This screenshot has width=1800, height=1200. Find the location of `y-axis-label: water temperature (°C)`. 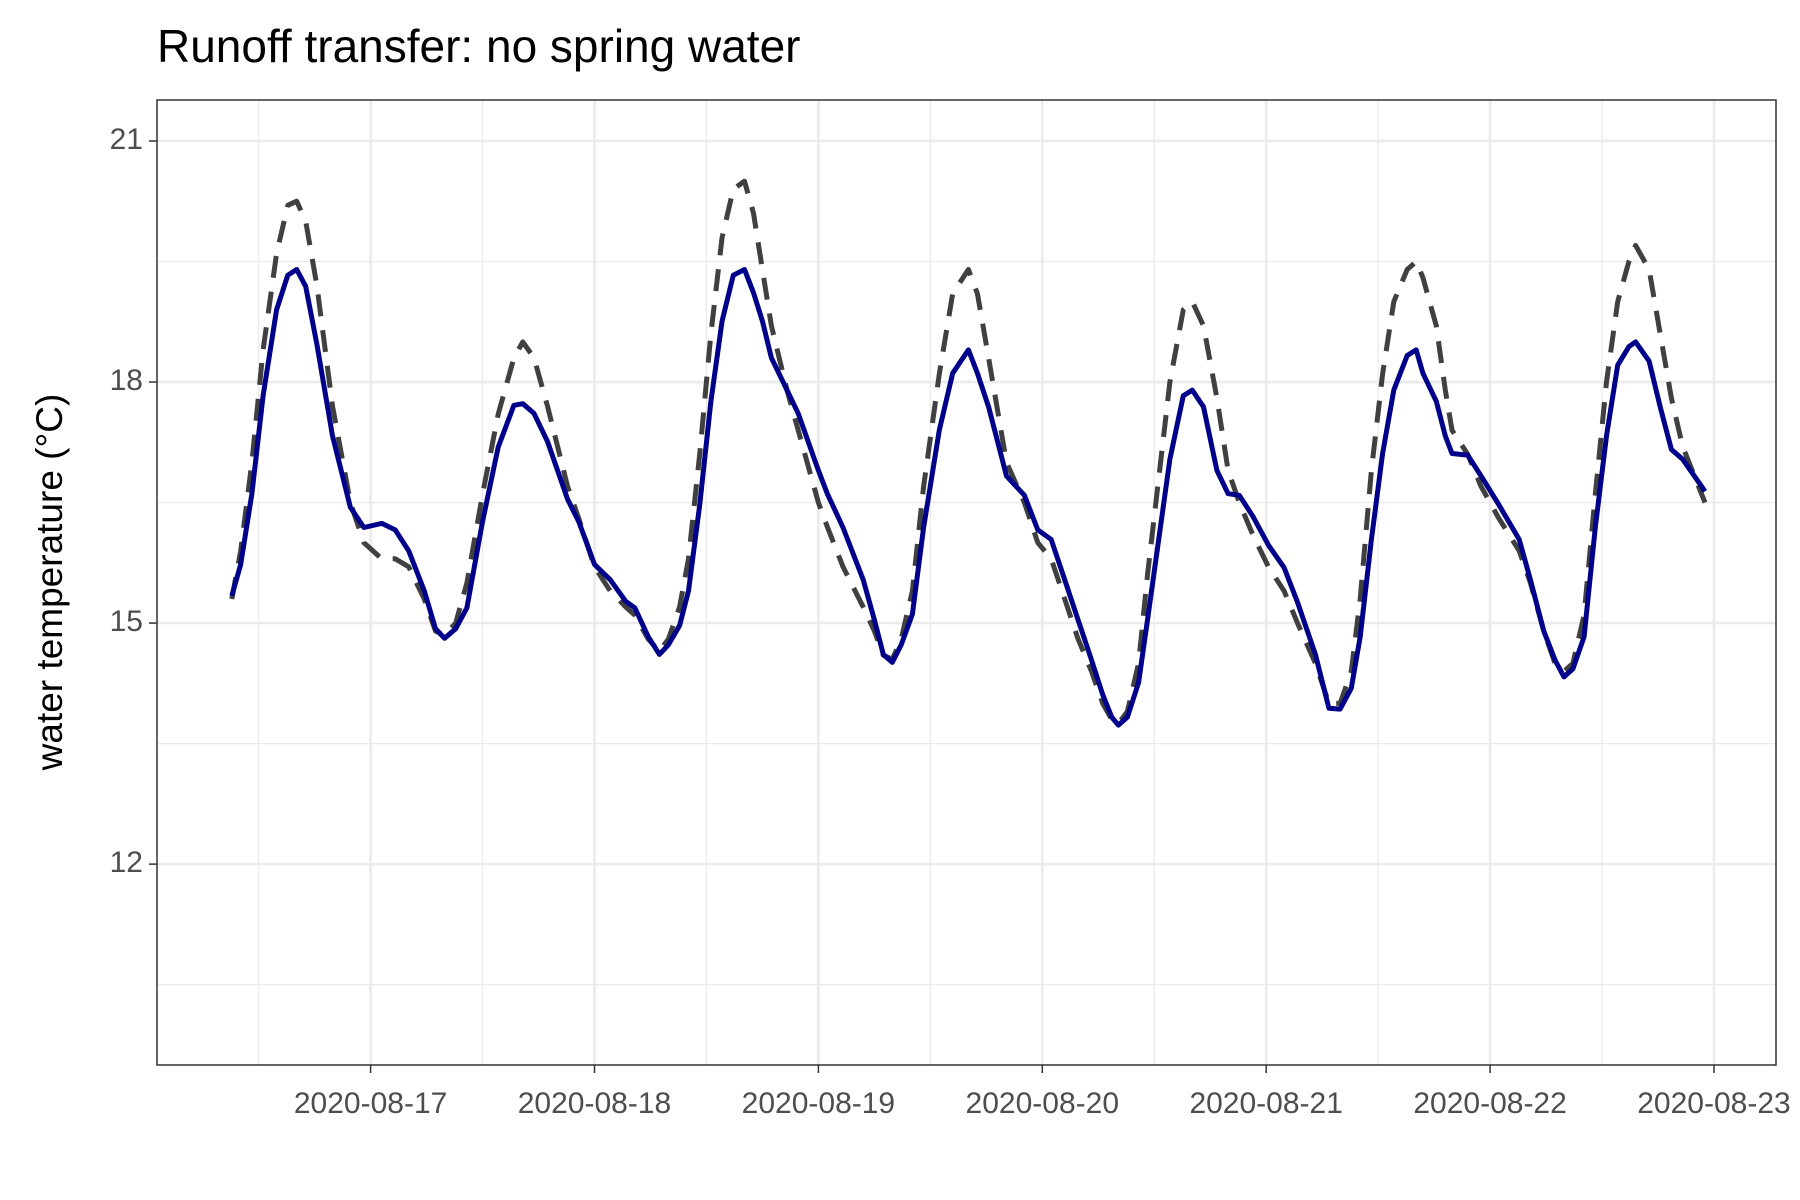

y-axis-label: water temperature (°C) is located at coordinates (49, 583).